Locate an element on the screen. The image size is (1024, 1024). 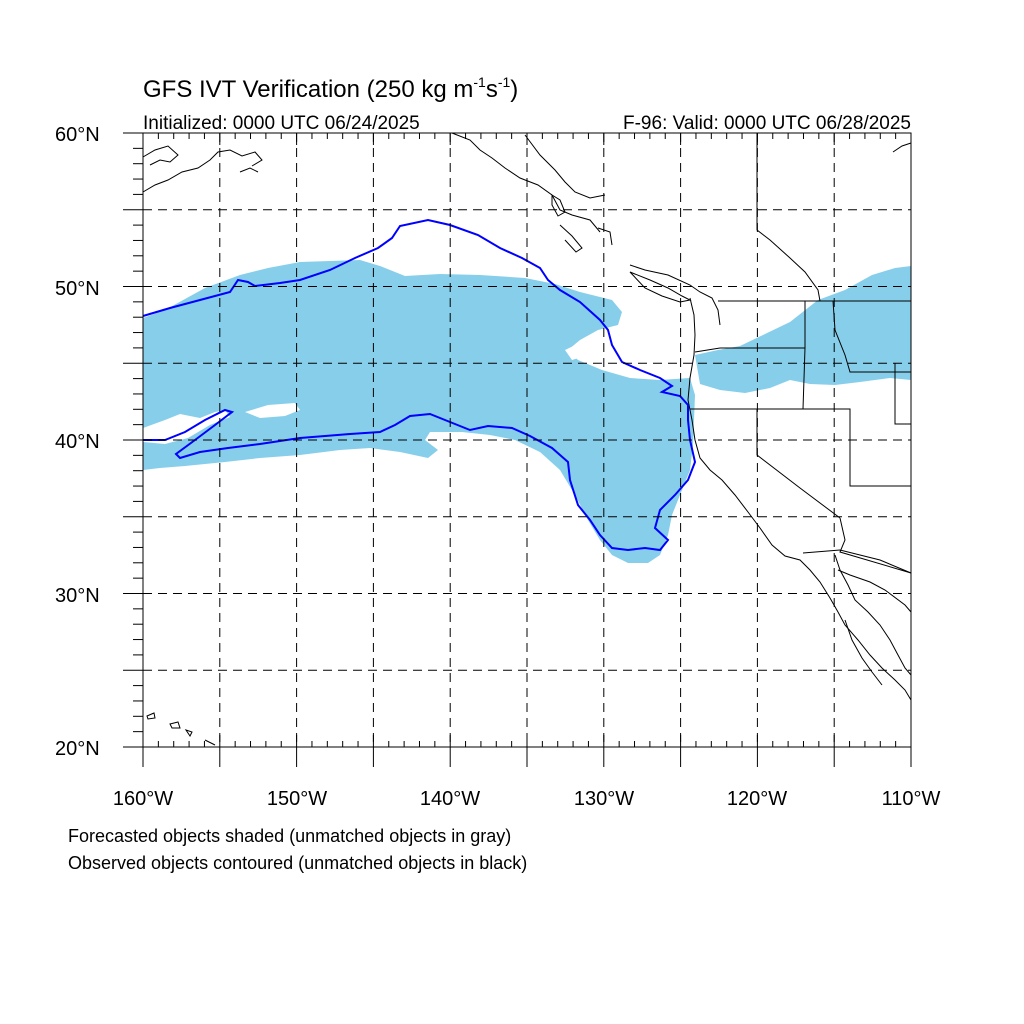
lon-label-110w: 110°W is located at coordinates (911, 799).